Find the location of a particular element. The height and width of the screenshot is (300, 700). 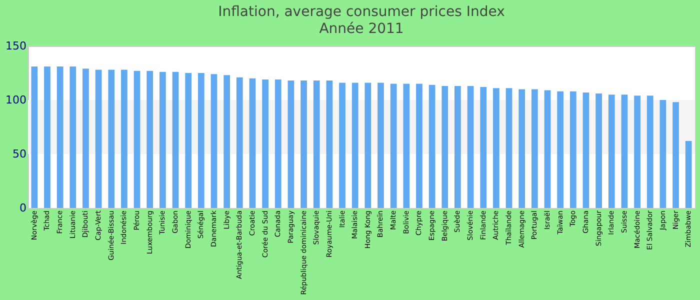

y-tick-label: 50 is located at coordinates (19, 154).